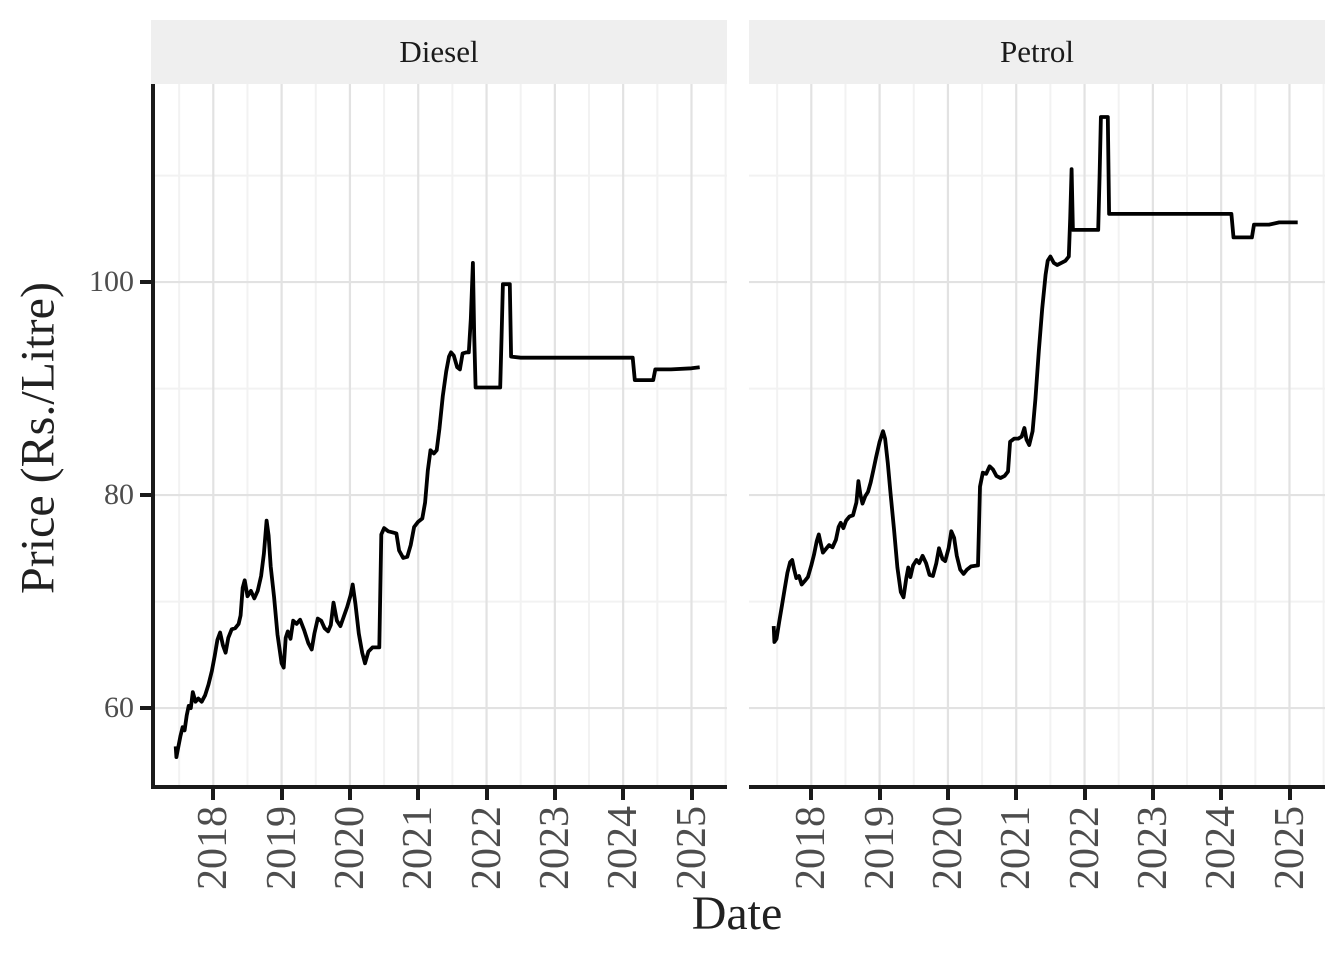  Describe the element at coordinates (119, 495) in the screenshot. I see `y-tick-label: 80` at that location.